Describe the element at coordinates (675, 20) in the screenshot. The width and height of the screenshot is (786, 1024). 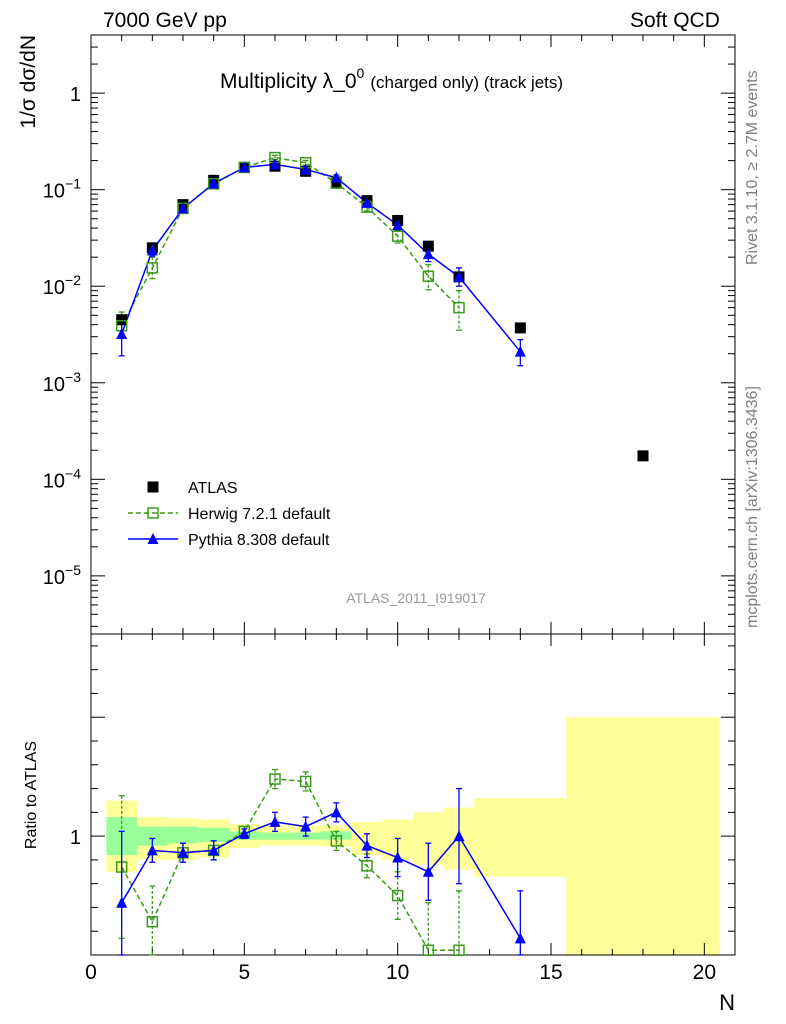
I see `header-right: Soft QCD` at that location.